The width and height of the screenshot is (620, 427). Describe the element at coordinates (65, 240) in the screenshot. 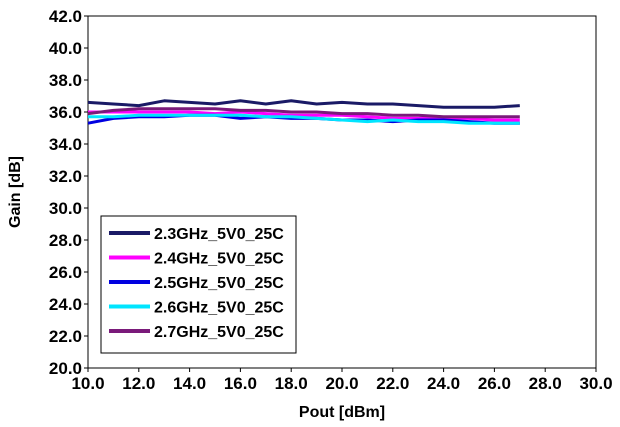

I see `y-tick-label: 28.0` at that location.